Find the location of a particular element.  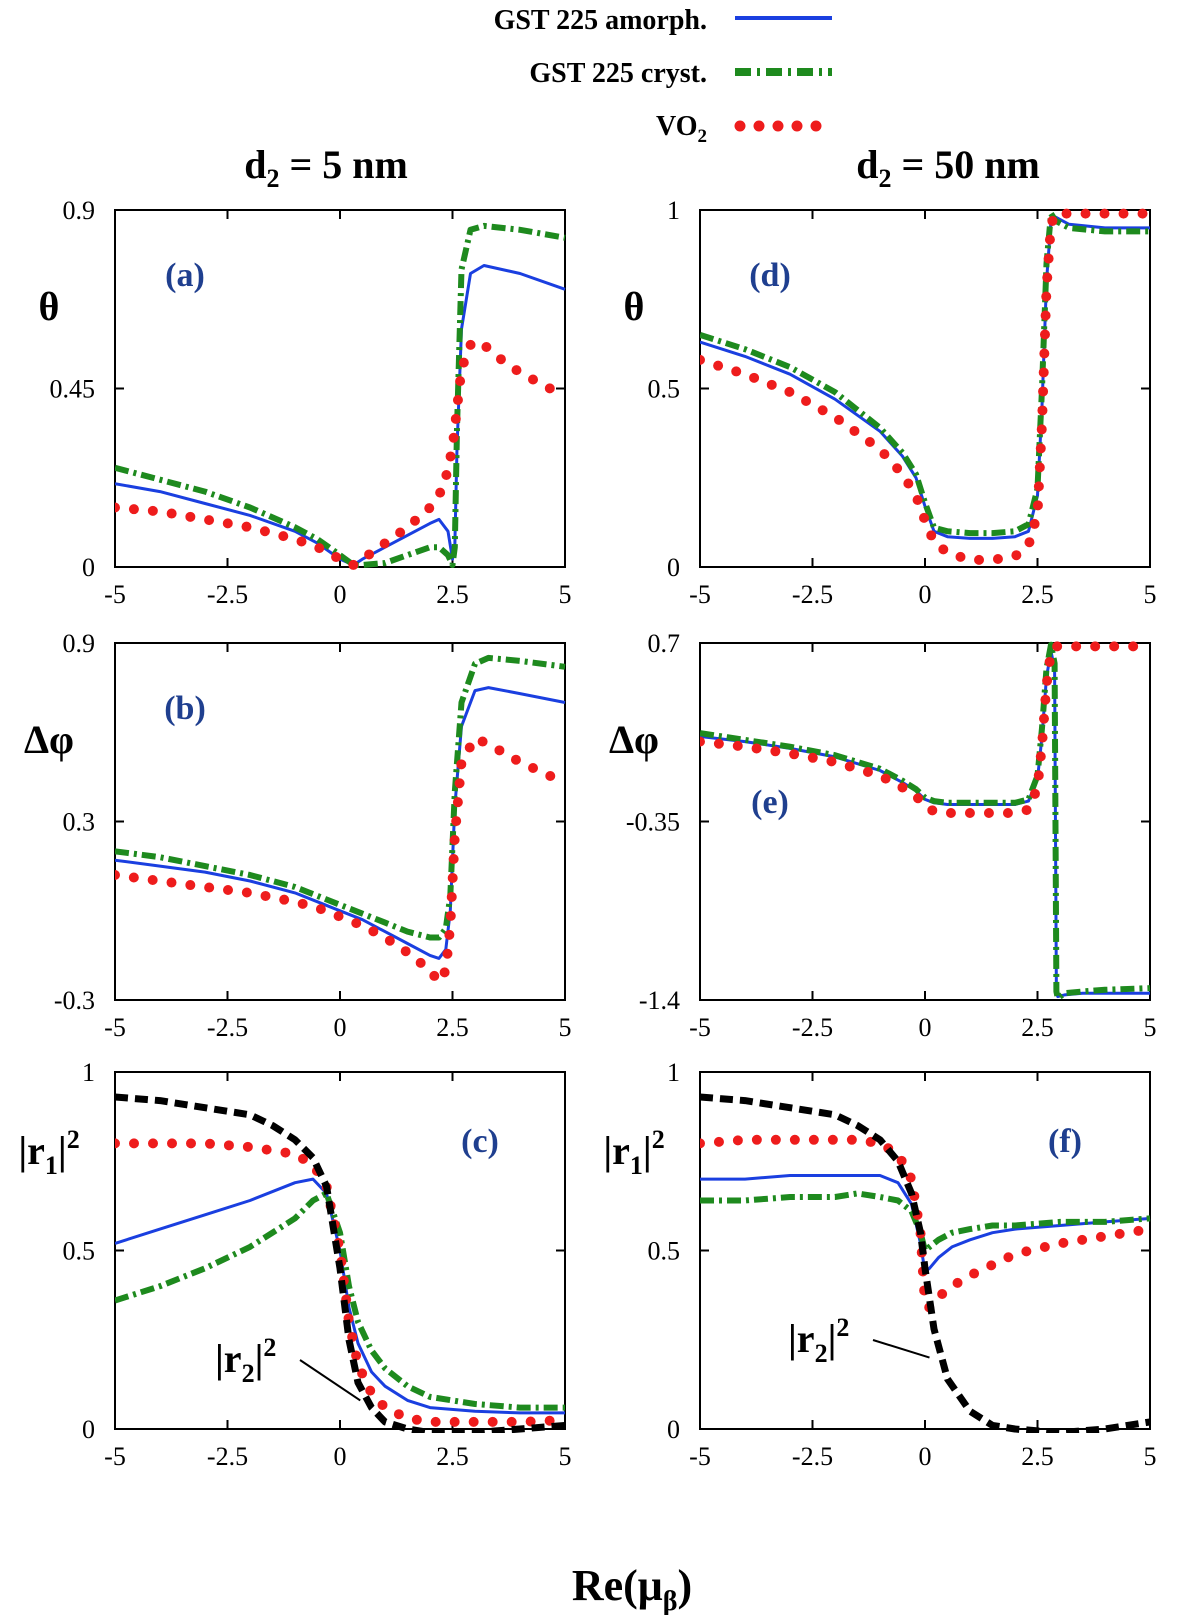

series-group-c is located at coordinates (342, 1263).